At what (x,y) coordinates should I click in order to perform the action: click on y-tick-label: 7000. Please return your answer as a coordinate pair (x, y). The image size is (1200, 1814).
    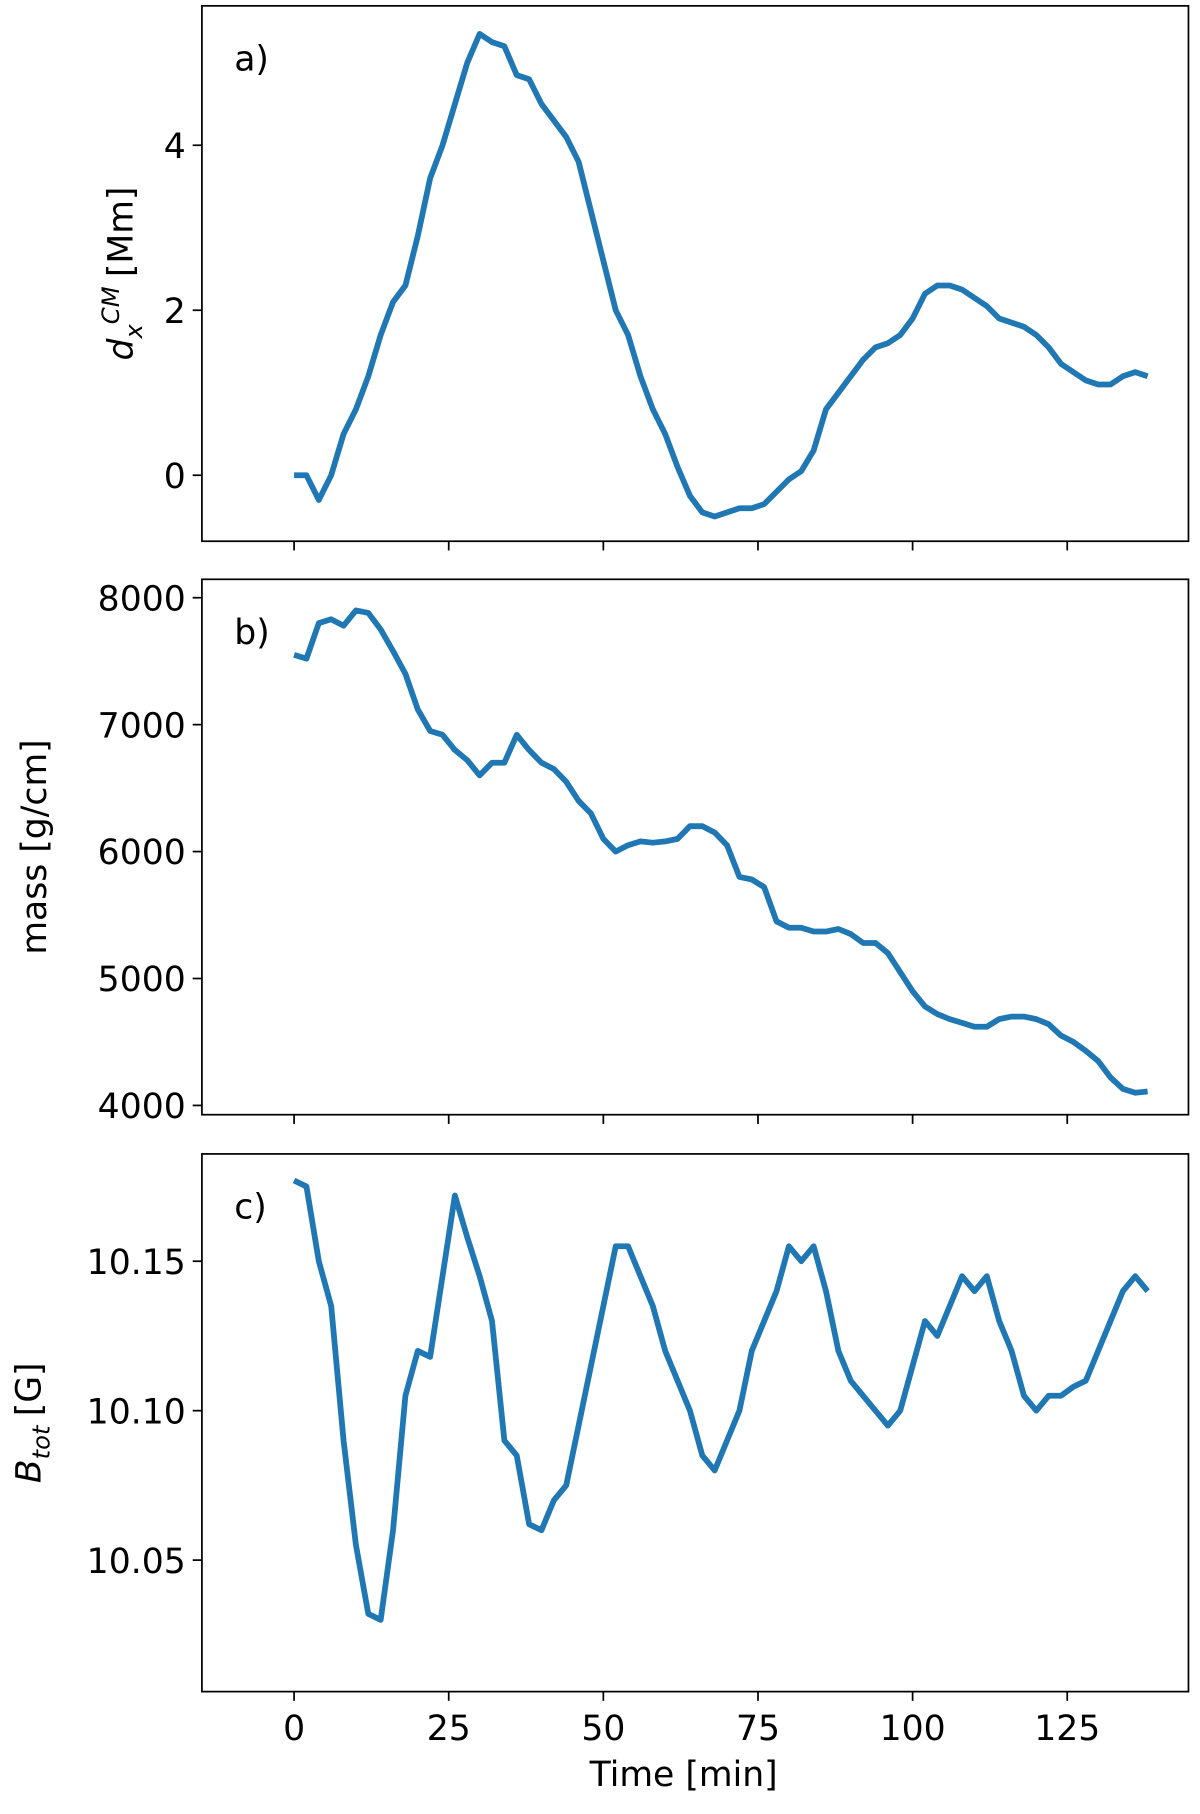
    Looking at the image, I should click on (142, 726).